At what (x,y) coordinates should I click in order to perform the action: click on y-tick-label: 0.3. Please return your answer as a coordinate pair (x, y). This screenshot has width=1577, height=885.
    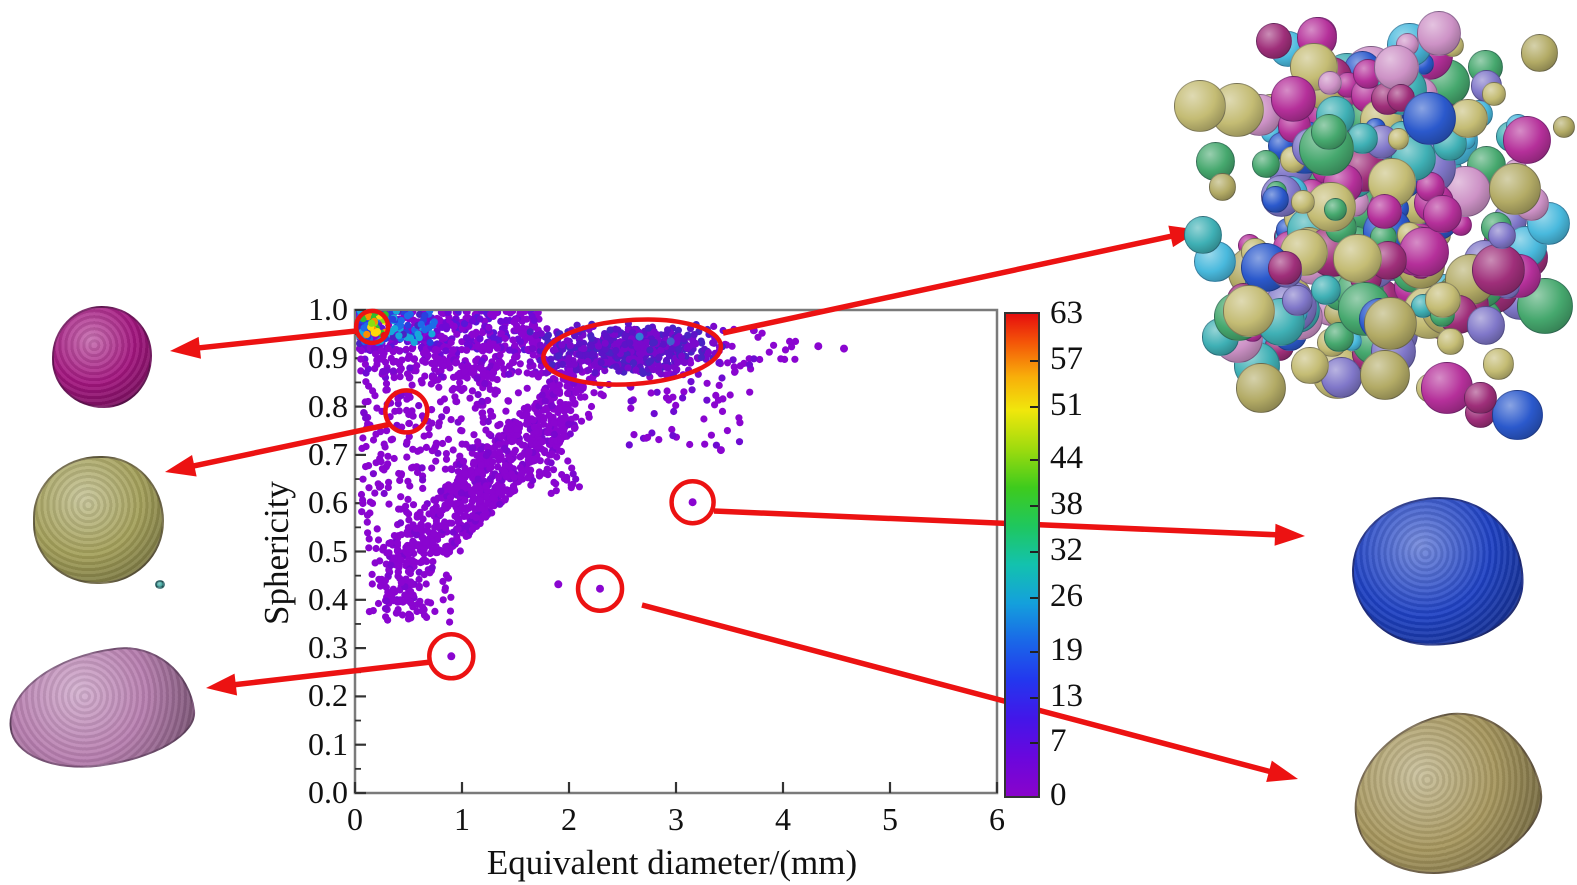
    Looking at the image, I should click on (328, 647).